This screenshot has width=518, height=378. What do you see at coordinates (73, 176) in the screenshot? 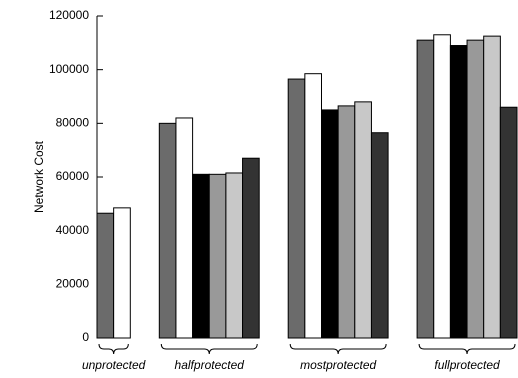
I see `y-tick-label: 60000` at bounding box center [73, 176].